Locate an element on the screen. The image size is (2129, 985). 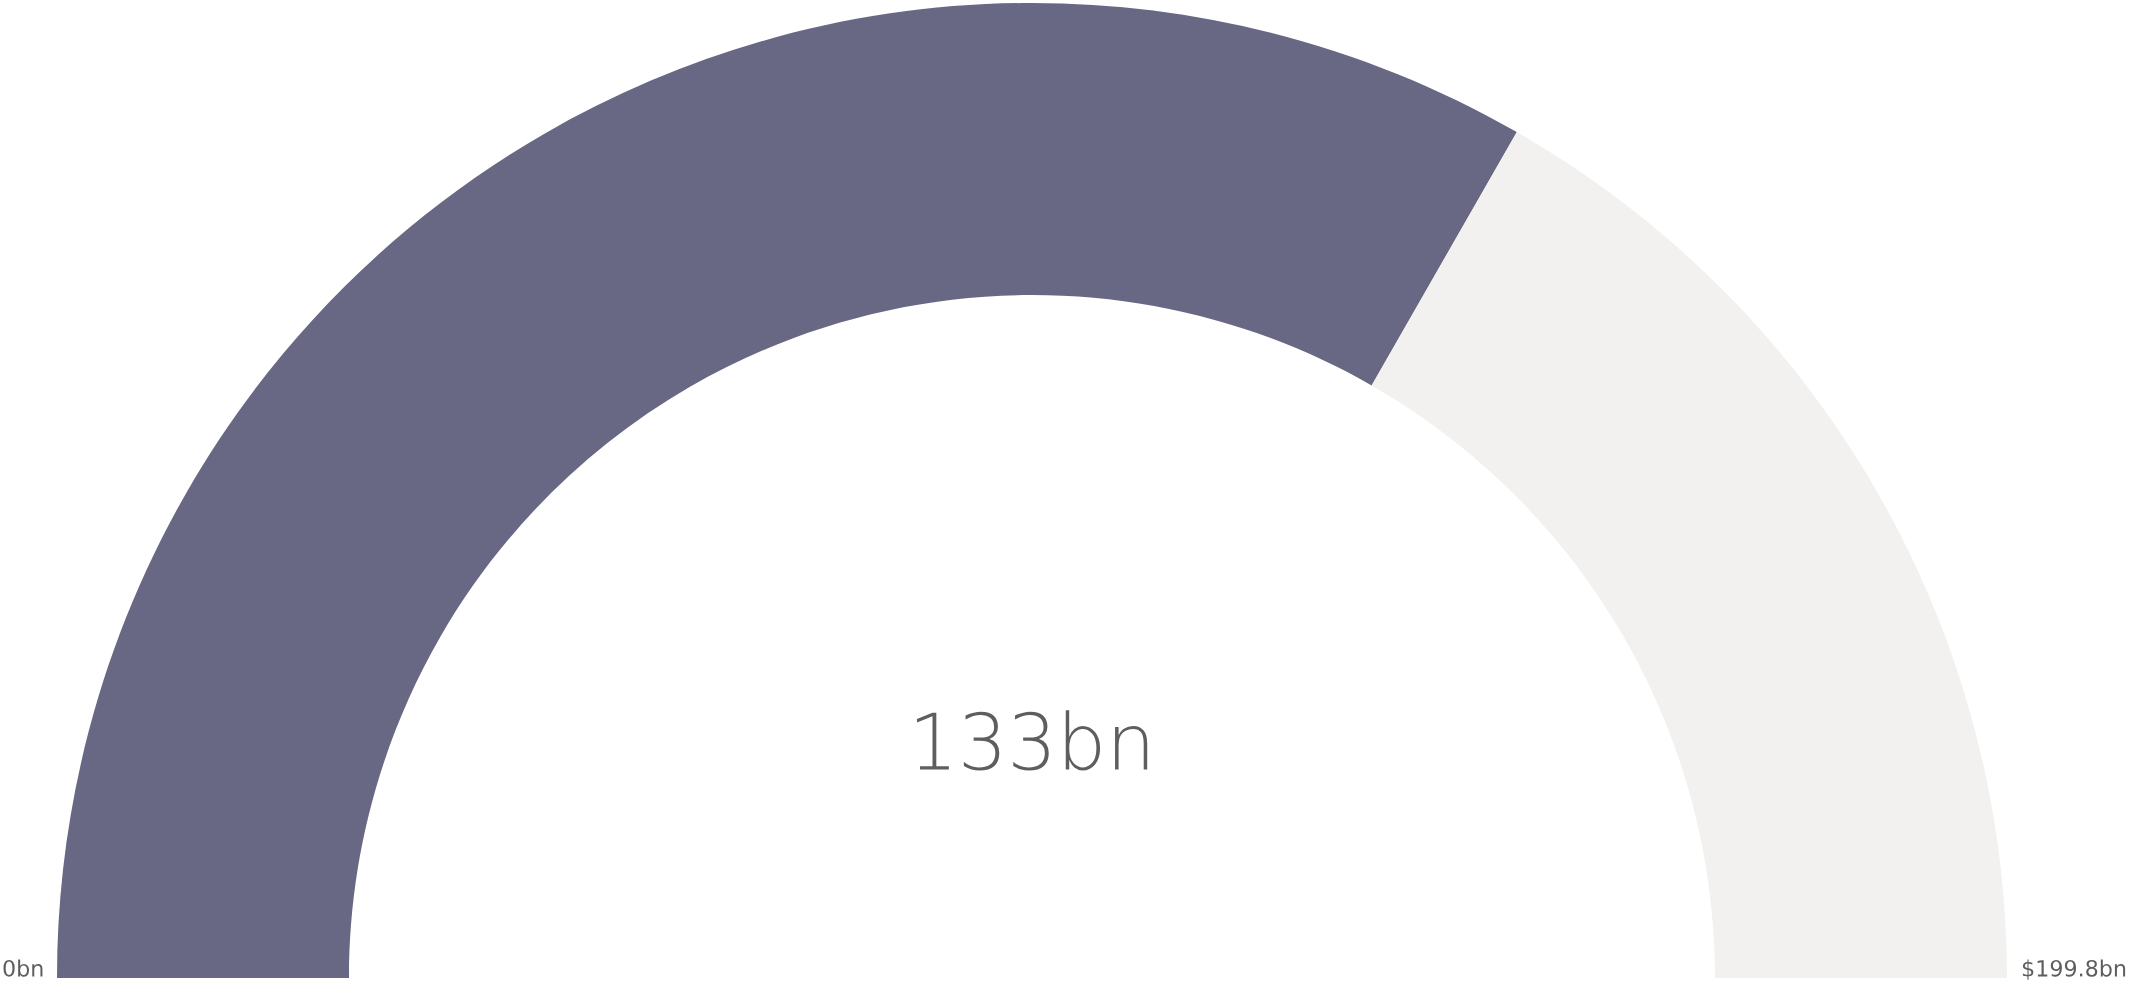
text: 0bn is located at coordinates (23, 968).